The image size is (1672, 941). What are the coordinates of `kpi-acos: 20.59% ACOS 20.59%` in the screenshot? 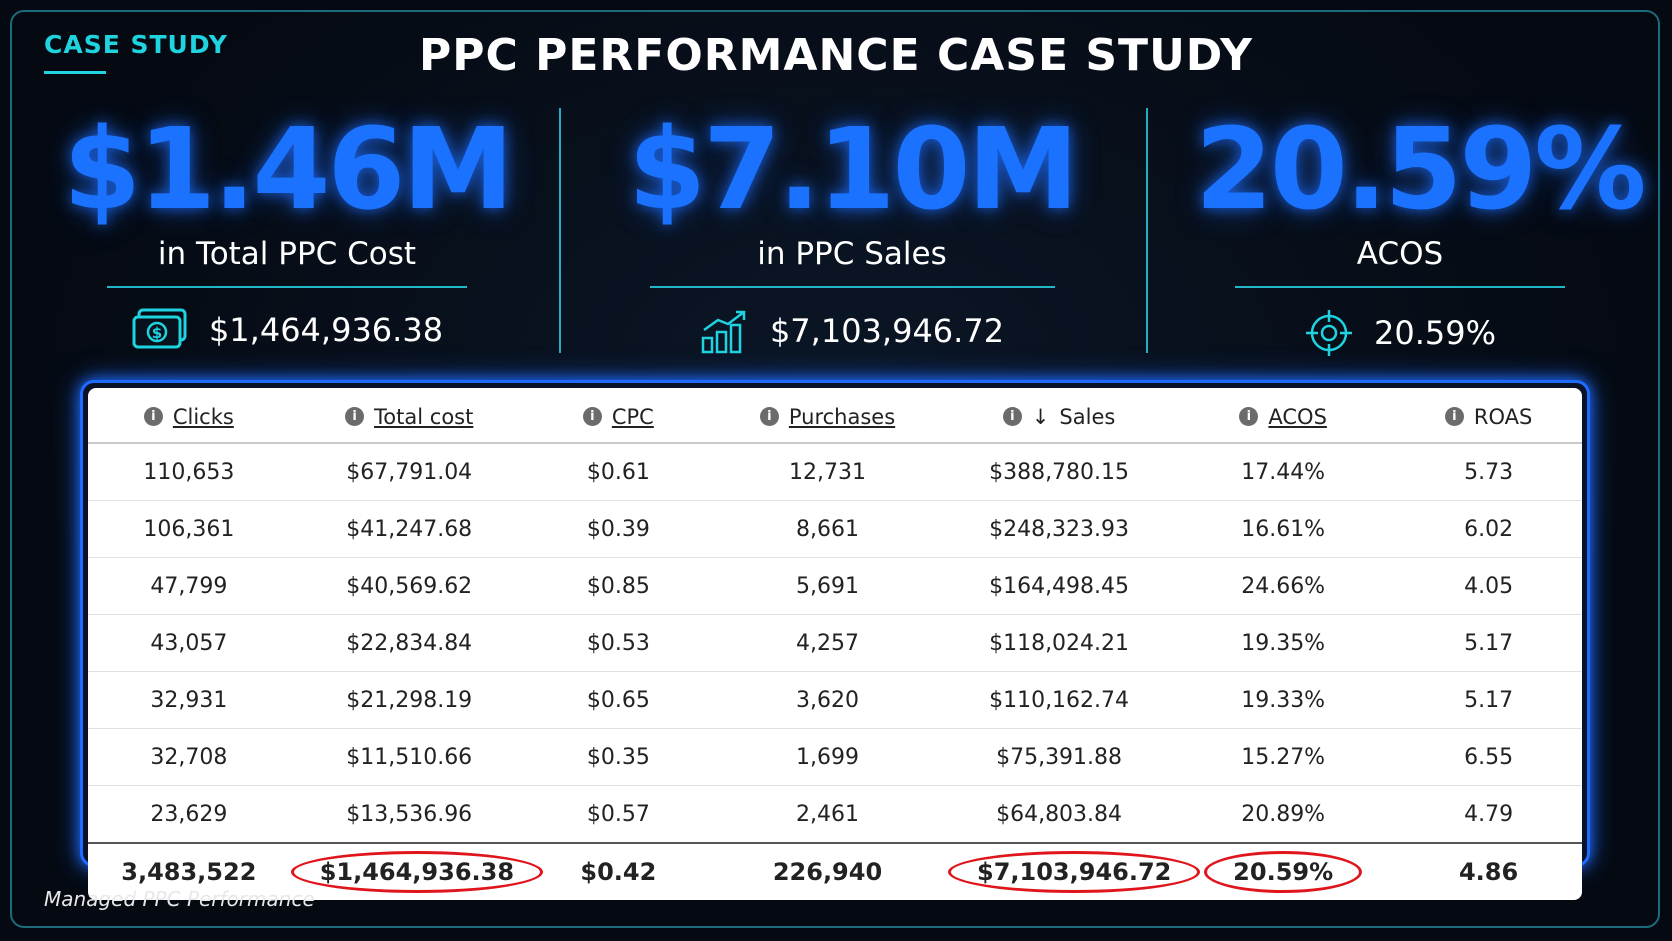 It's located at (1420, 231).